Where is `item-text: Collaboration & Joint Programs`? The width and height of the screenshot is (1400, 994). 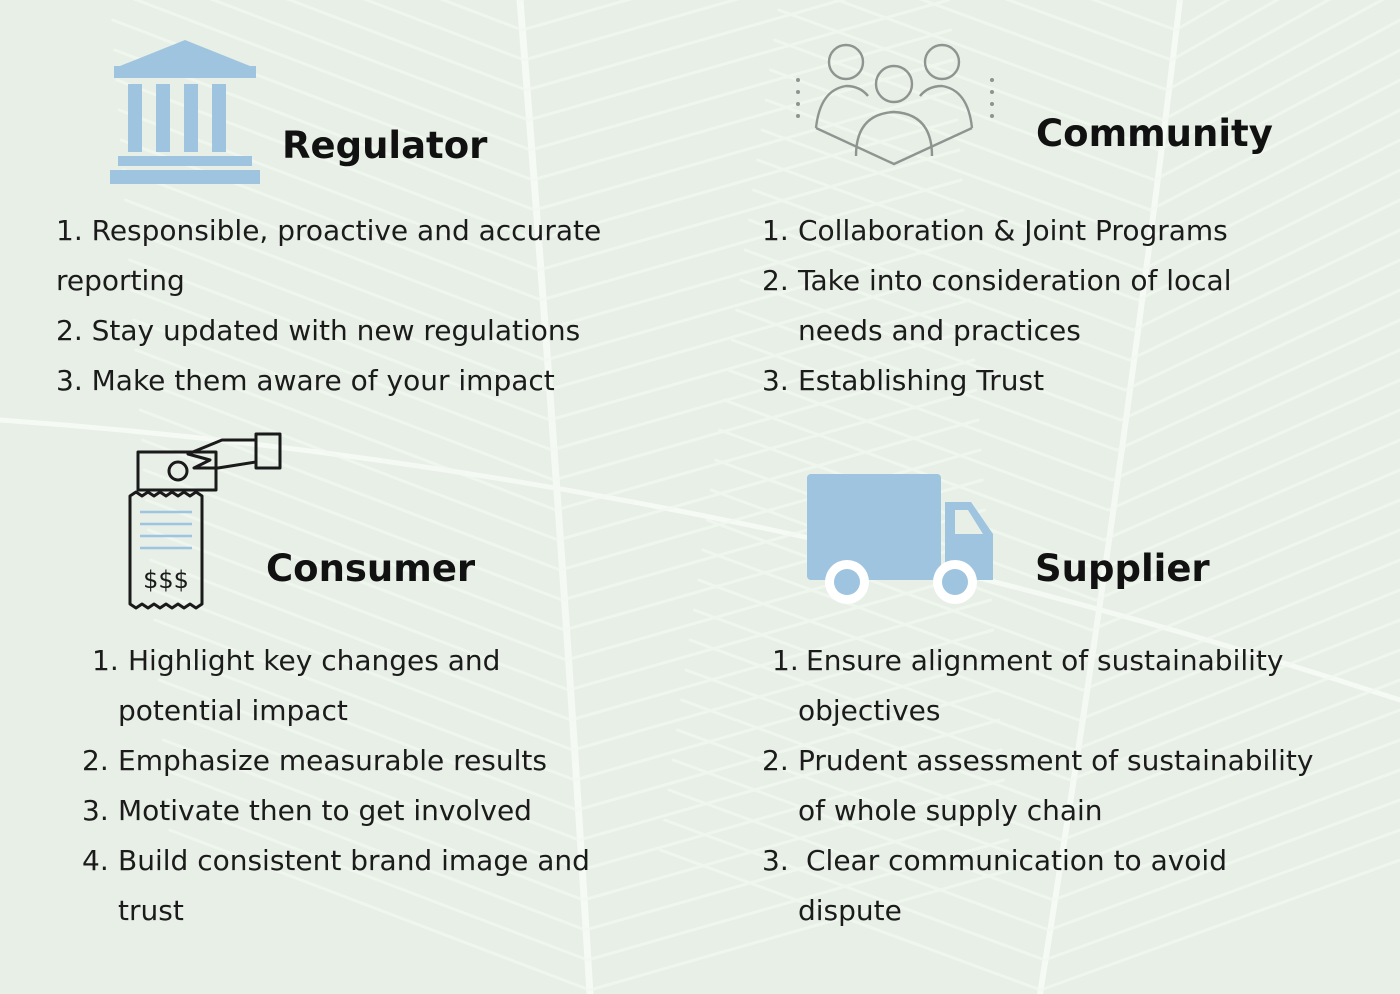
item-text: Collaboration & Joint Programs is located at coordinates (1013, 230).